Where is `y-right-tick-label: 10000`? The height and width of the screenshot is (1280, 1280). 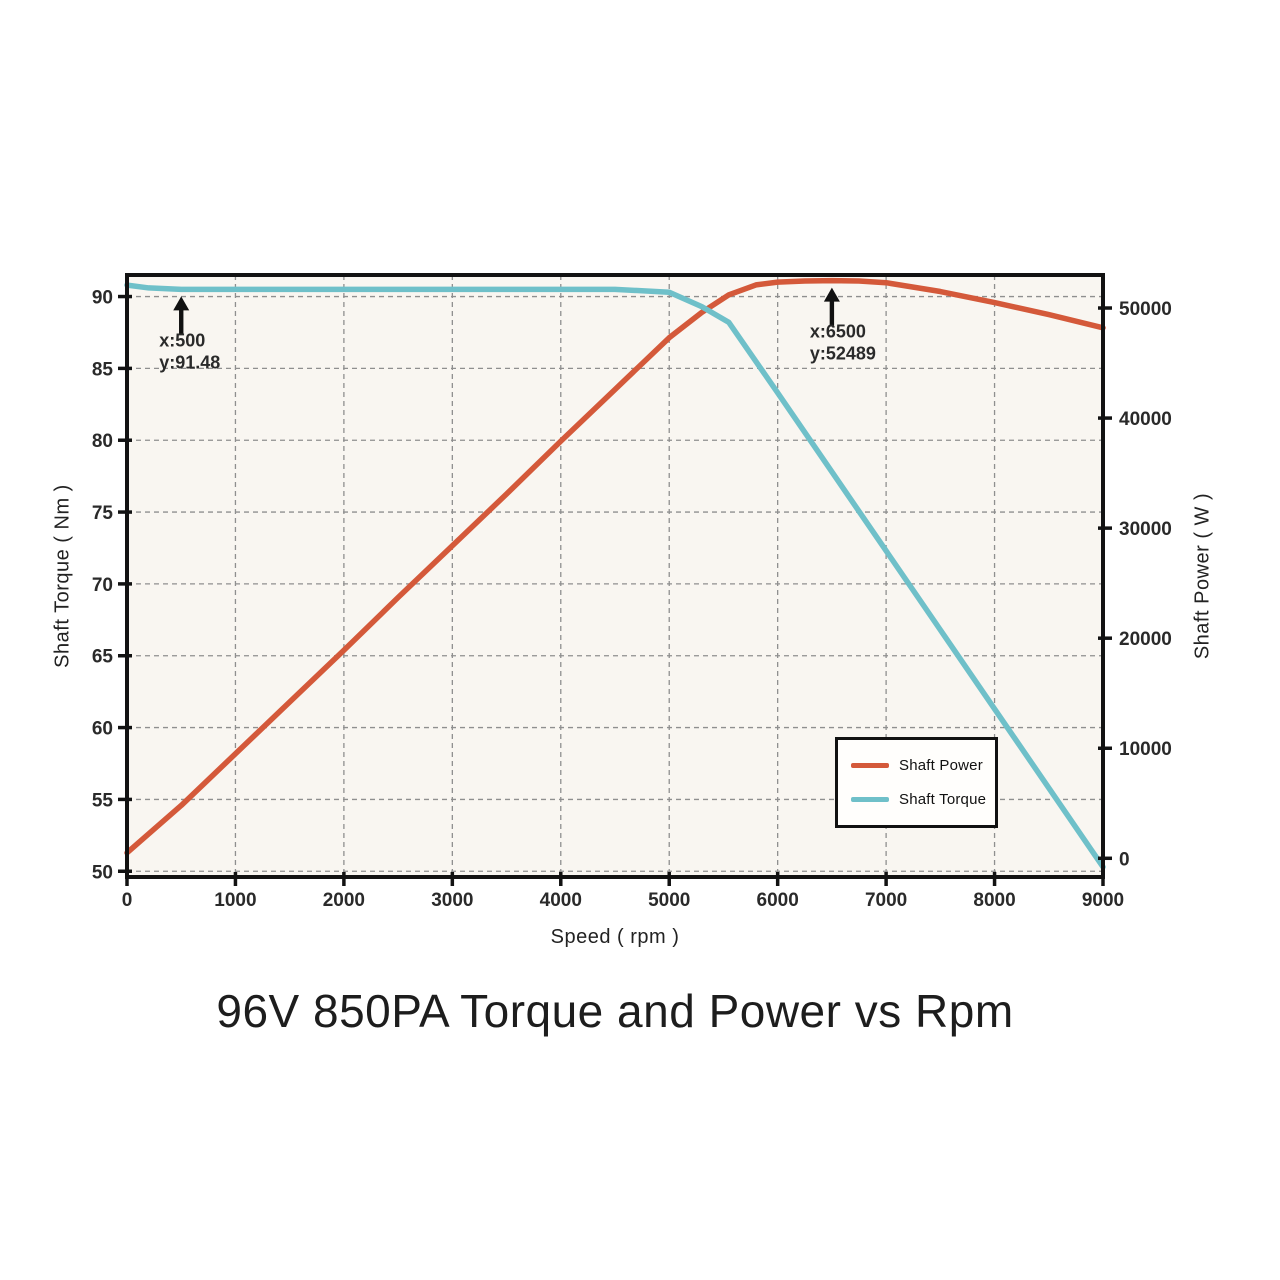
y-right-tick-label: 10000 is located at coordinates (1145, 749).